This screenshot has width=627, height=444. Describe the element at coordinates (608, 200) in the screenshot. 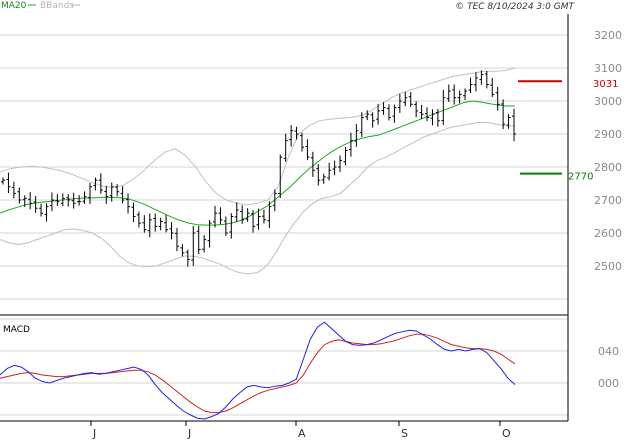

I see `price-y-tick-label: 2700` at that location.